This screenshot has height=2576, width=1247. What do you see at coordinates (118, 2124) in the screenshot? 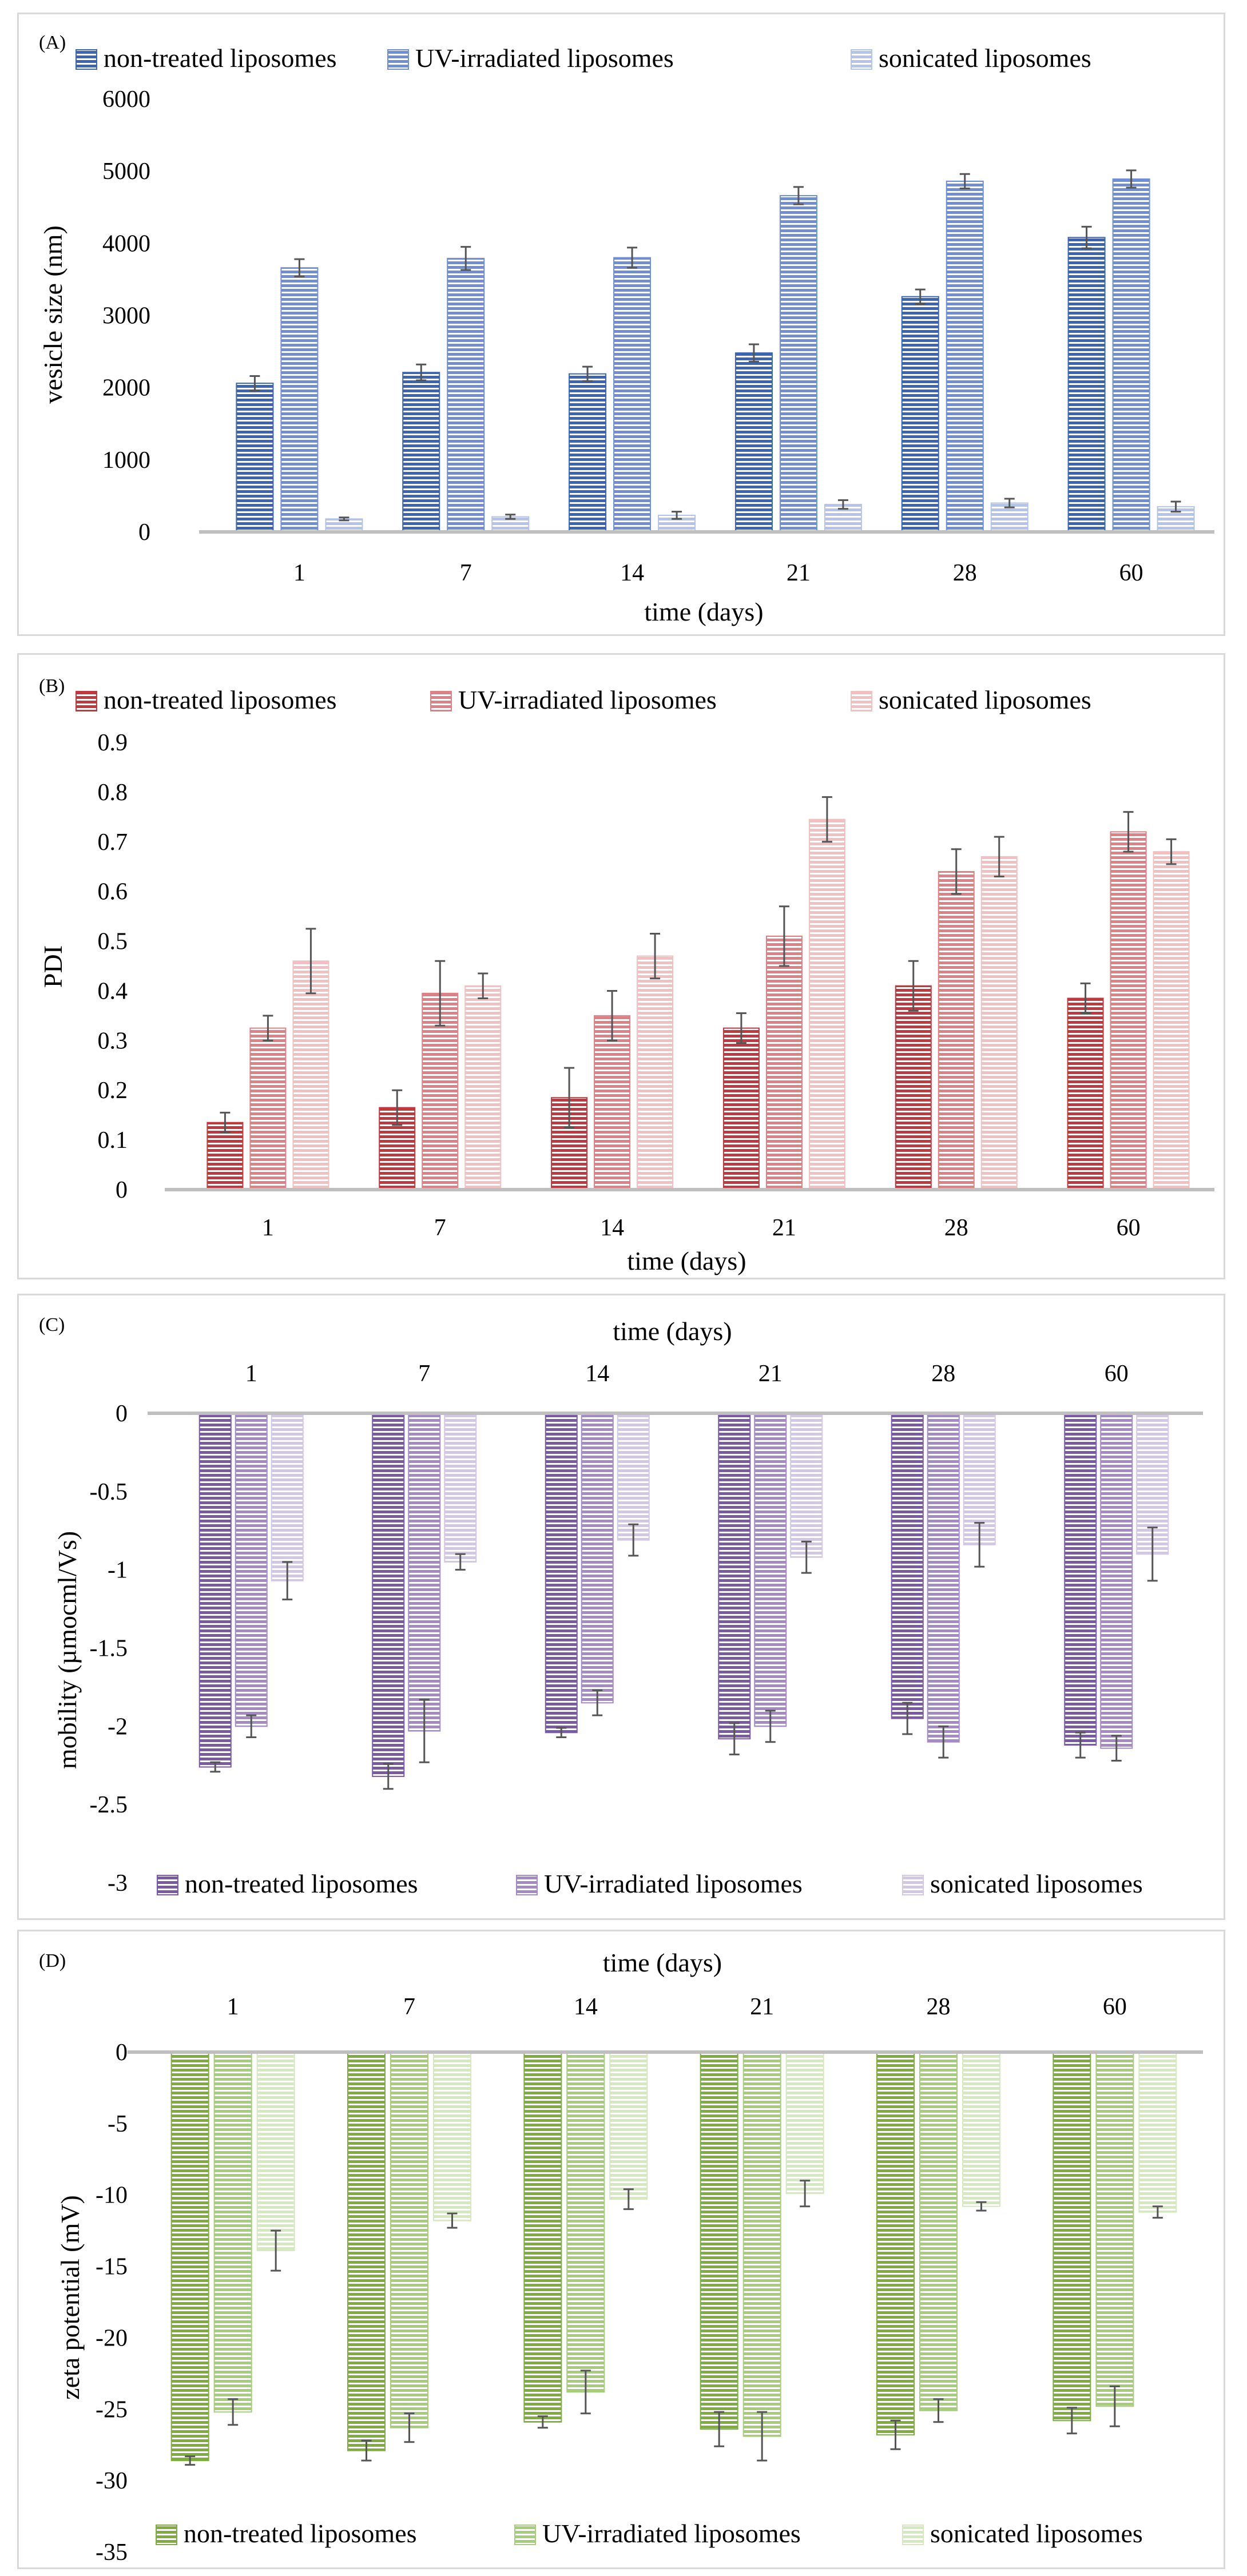
I see `y-tick-label: -5` at bounding box center [118, 2124].